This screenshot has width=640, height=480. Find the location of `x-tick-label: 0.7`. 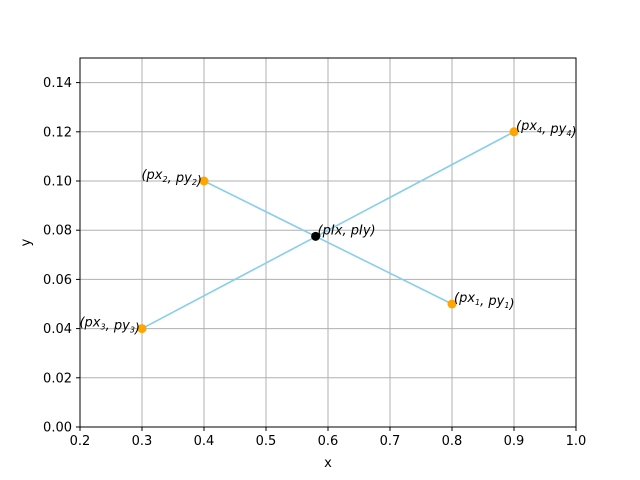

x-tick-label: 0.7 is located at coordinates (390, 441).